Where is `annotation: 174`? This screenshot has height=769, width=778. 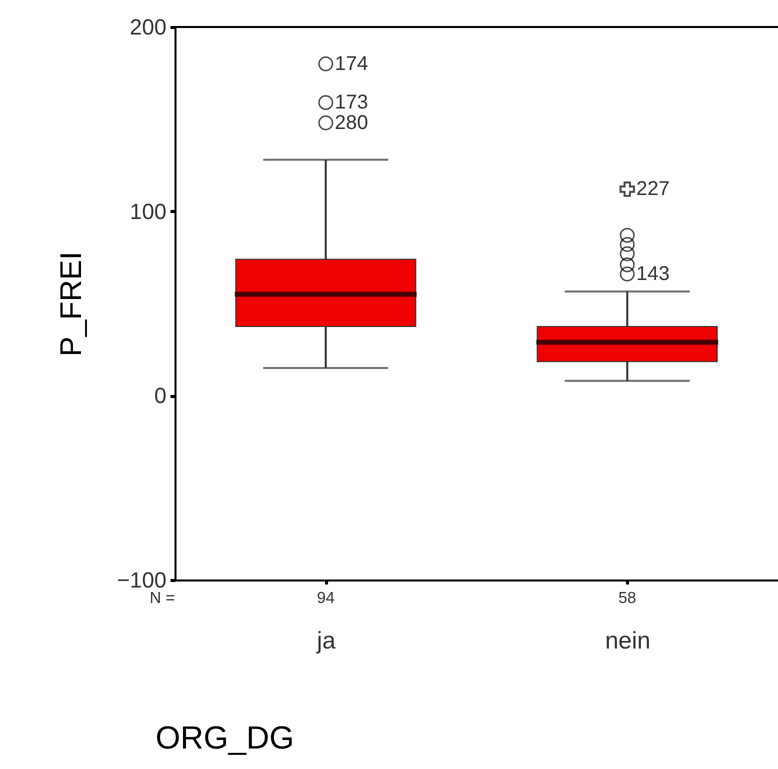
annotation: 174 is located at coordinates (351, 63).